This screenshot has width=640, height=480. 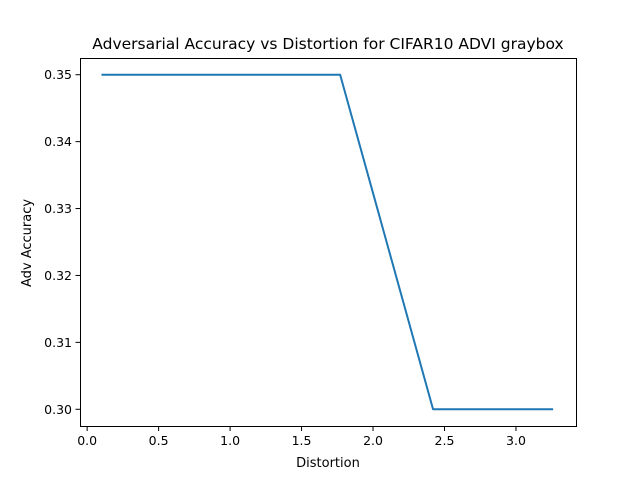 I want to click on y-tick-label: 0.33, so click(x=58, y=208).